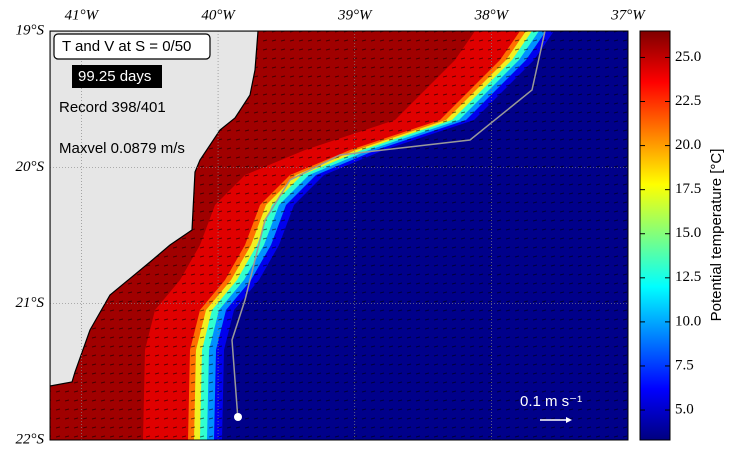  Describe the element at coordinates (688, 145) in the screenshot. I see `colorbar-tick-label: 20.0` at that location.